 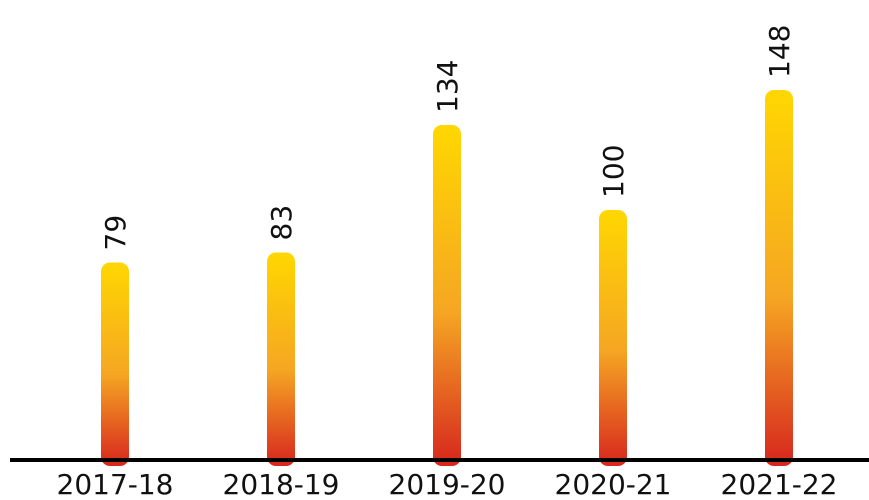 I want to click on x-tick-label-2020-21: 2020-21, so click(x=613, y=484).